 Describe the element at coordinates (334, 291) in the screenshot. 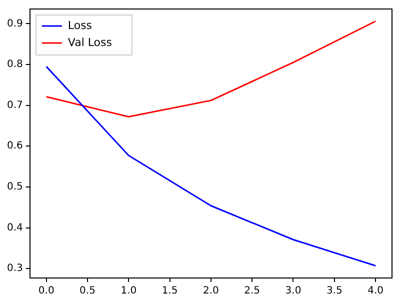

I see `x-tick-label: 3.5` at that location.